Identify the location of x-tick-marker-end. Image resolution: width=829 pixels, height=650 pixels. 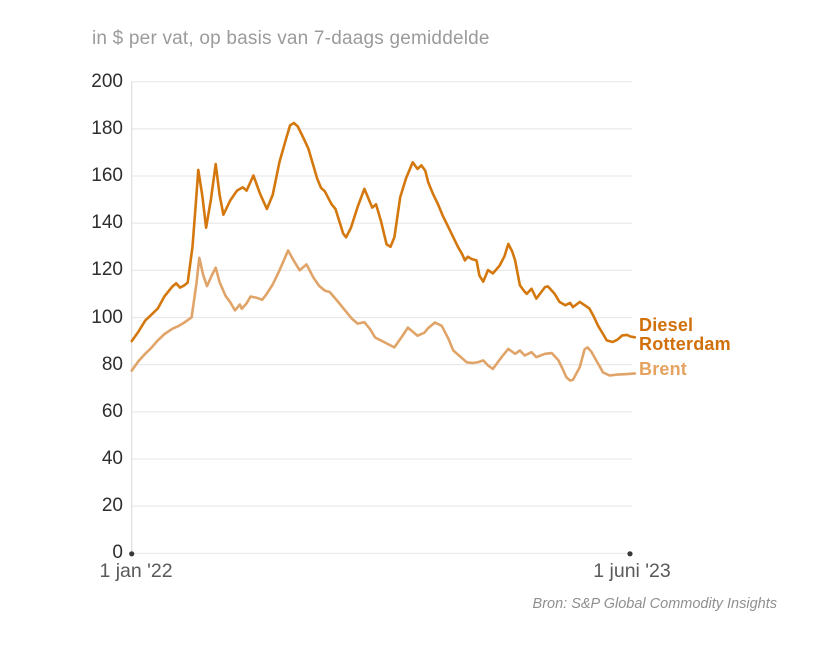
(630, 554).